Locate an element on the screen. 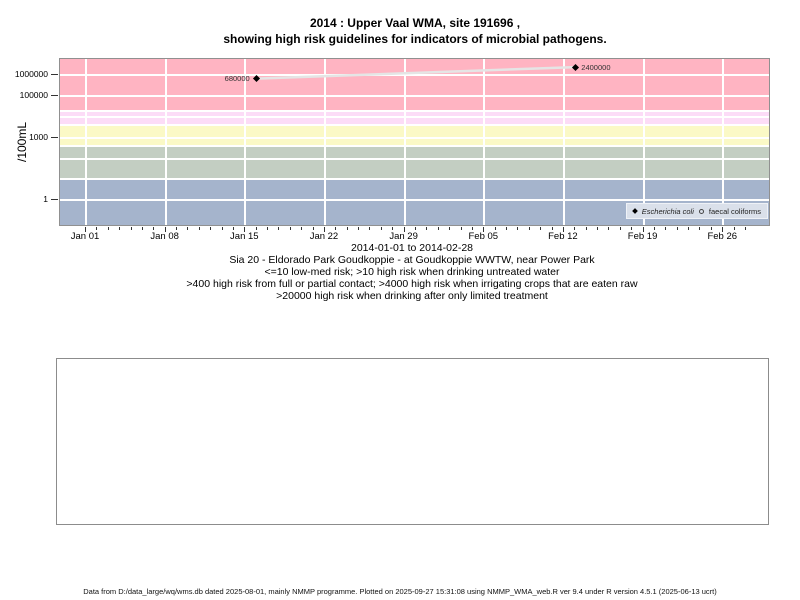 The width and height of the screenshot is (800, 600). legend-label: Escherichia coli is located at coordinates (667, 211).